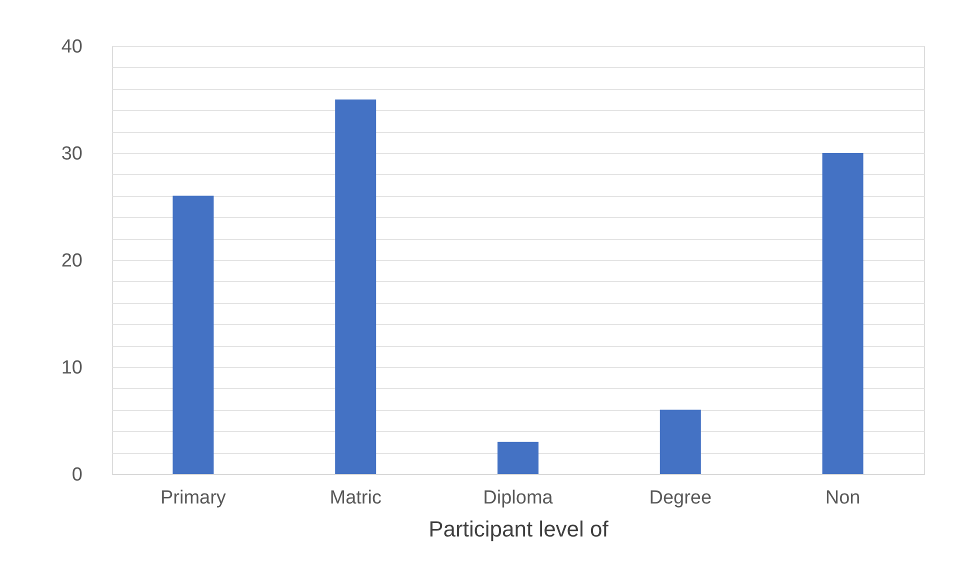 This screenshot has height=577, width=955. Describe the element at coordinates (518, 498) in the screenshot. I see `x-tick-label: Diploma` at that location.